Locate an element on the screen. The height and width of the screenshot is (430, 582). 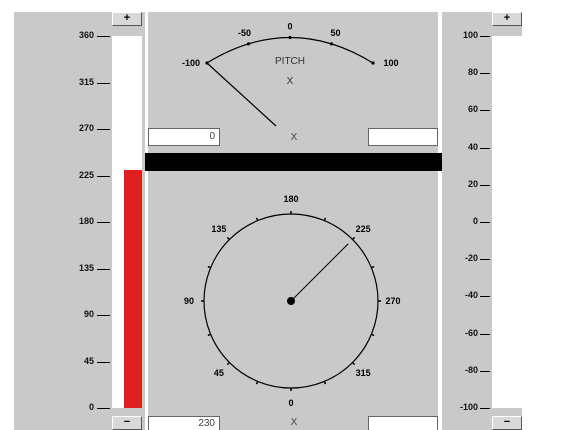
pitch-tick-label: -50 is located at coordinates (244, 33).